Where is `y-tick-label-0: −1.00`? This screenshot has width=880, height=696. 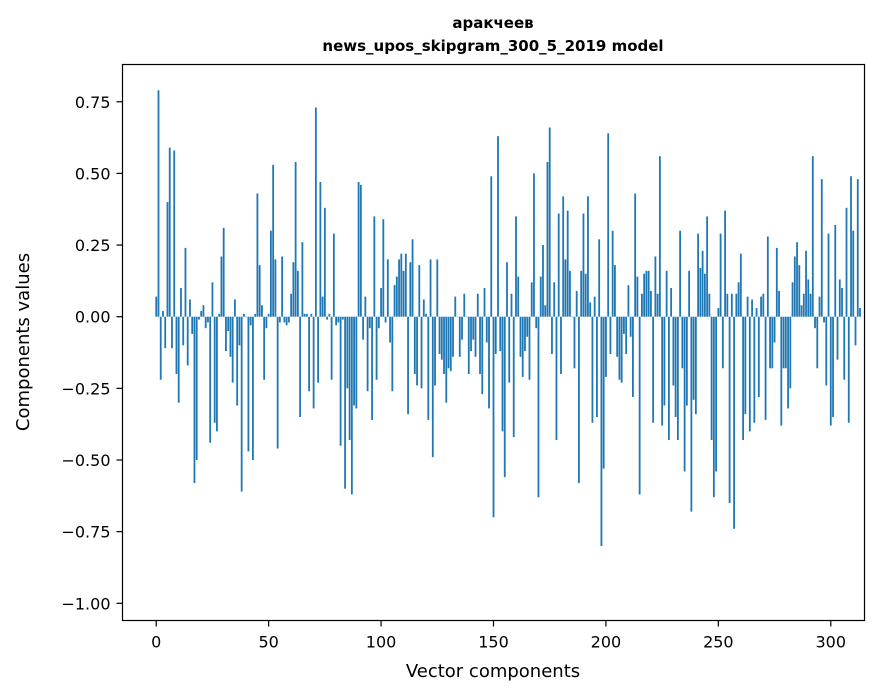
y-tick-label-0: −1.00 is located at coordinates (85, 603).